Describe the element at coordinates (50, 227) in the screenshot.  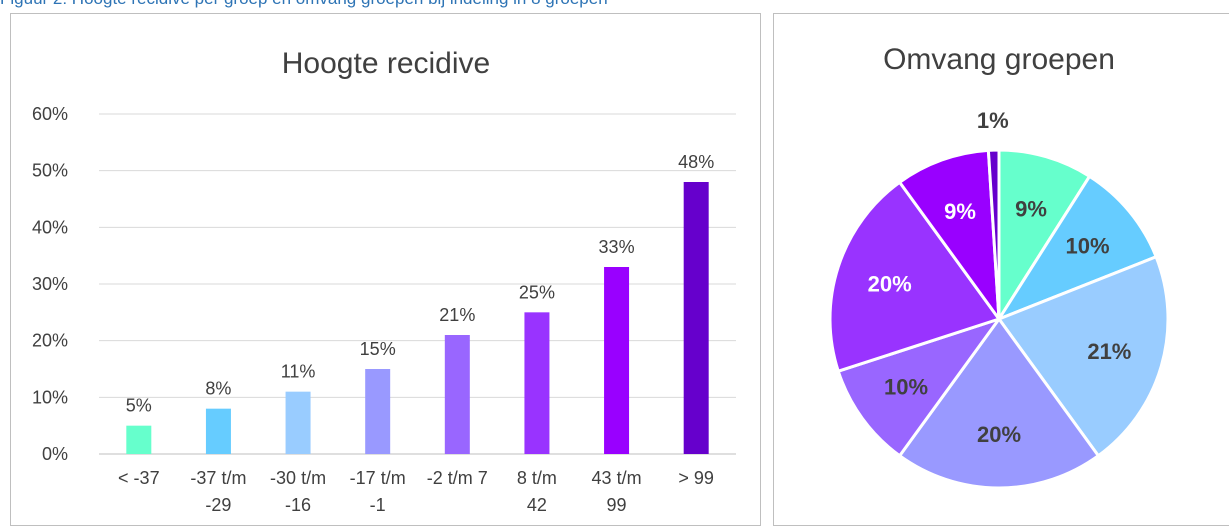
I see `y-tick-label: 40%` at that location.